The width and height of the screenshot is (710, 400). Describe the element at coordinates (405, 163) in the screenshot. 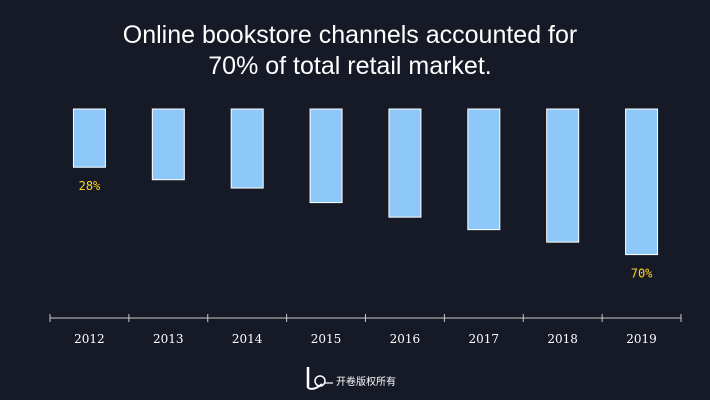

I see `bar-2016` at that location.